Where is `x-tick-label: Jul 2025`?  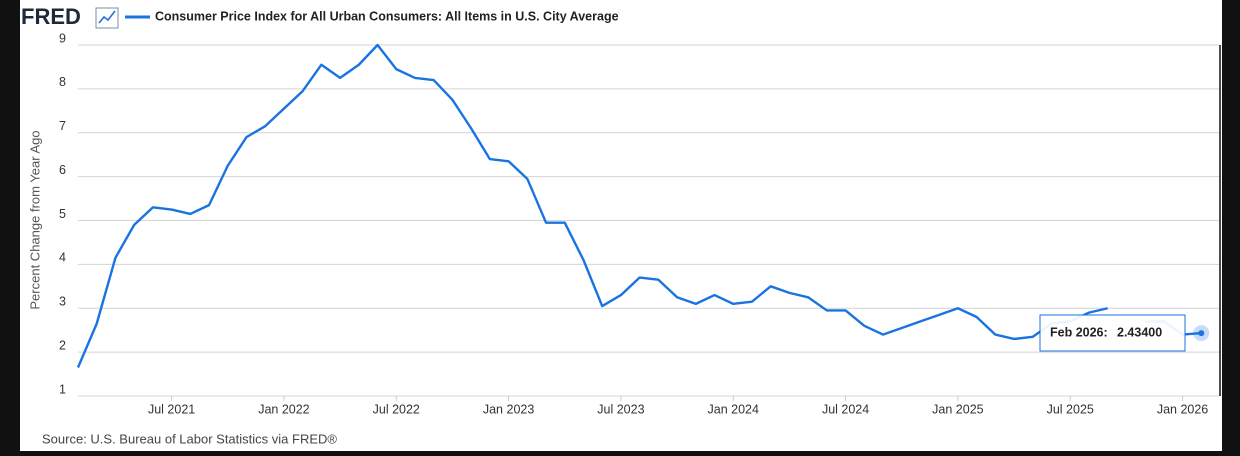
x-tick-label: Jul 2025 is located at coordinates (1070, 409).